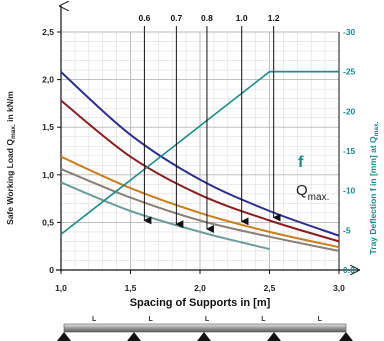  I want to click on deflection-series-label: f, so click(301, 162).